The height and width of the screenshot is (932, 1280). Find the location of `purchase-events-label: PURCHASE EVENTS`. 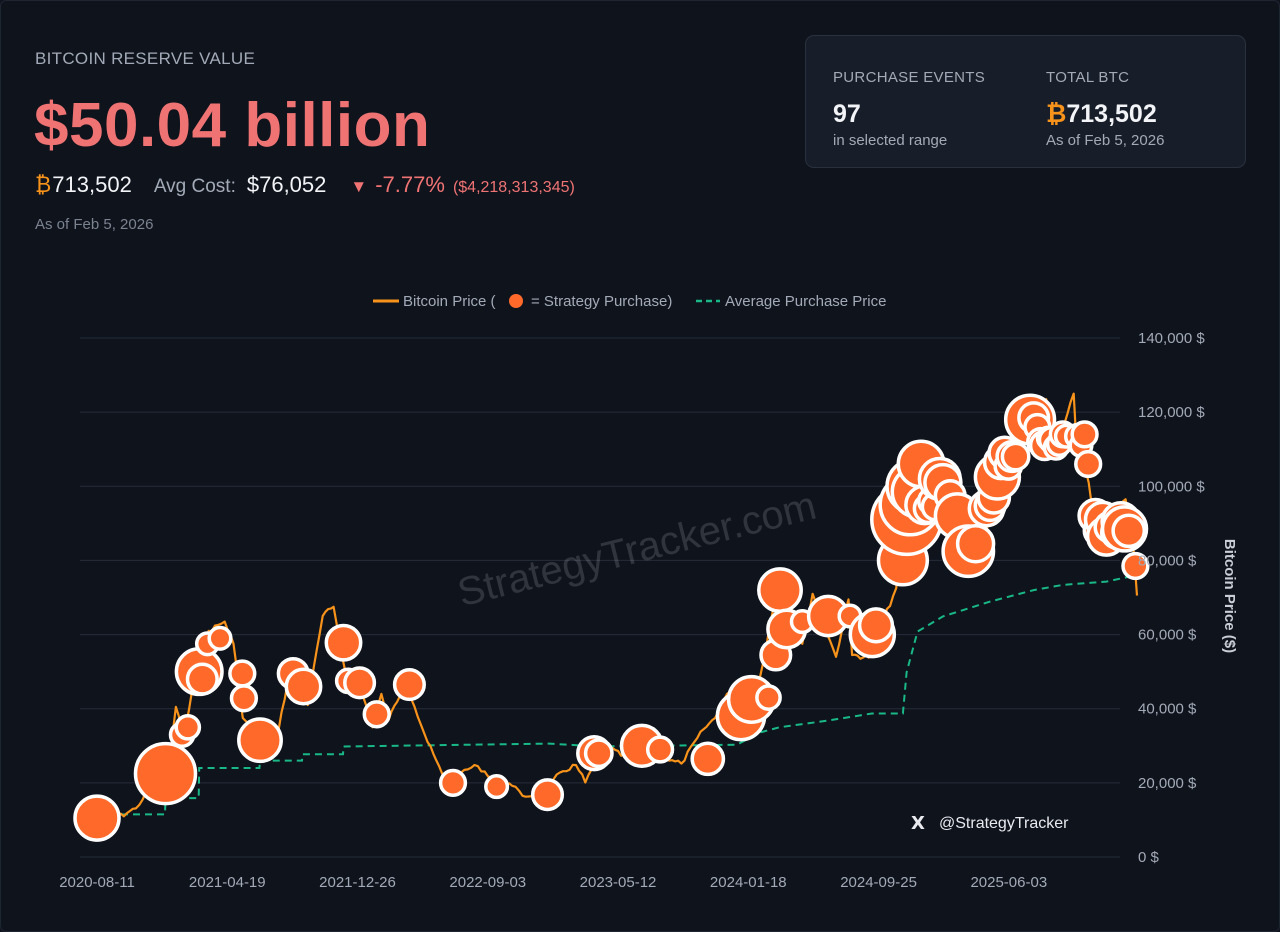

purchase-events-label: PURCHASE EVENTS is located at coordinates (909, 77).